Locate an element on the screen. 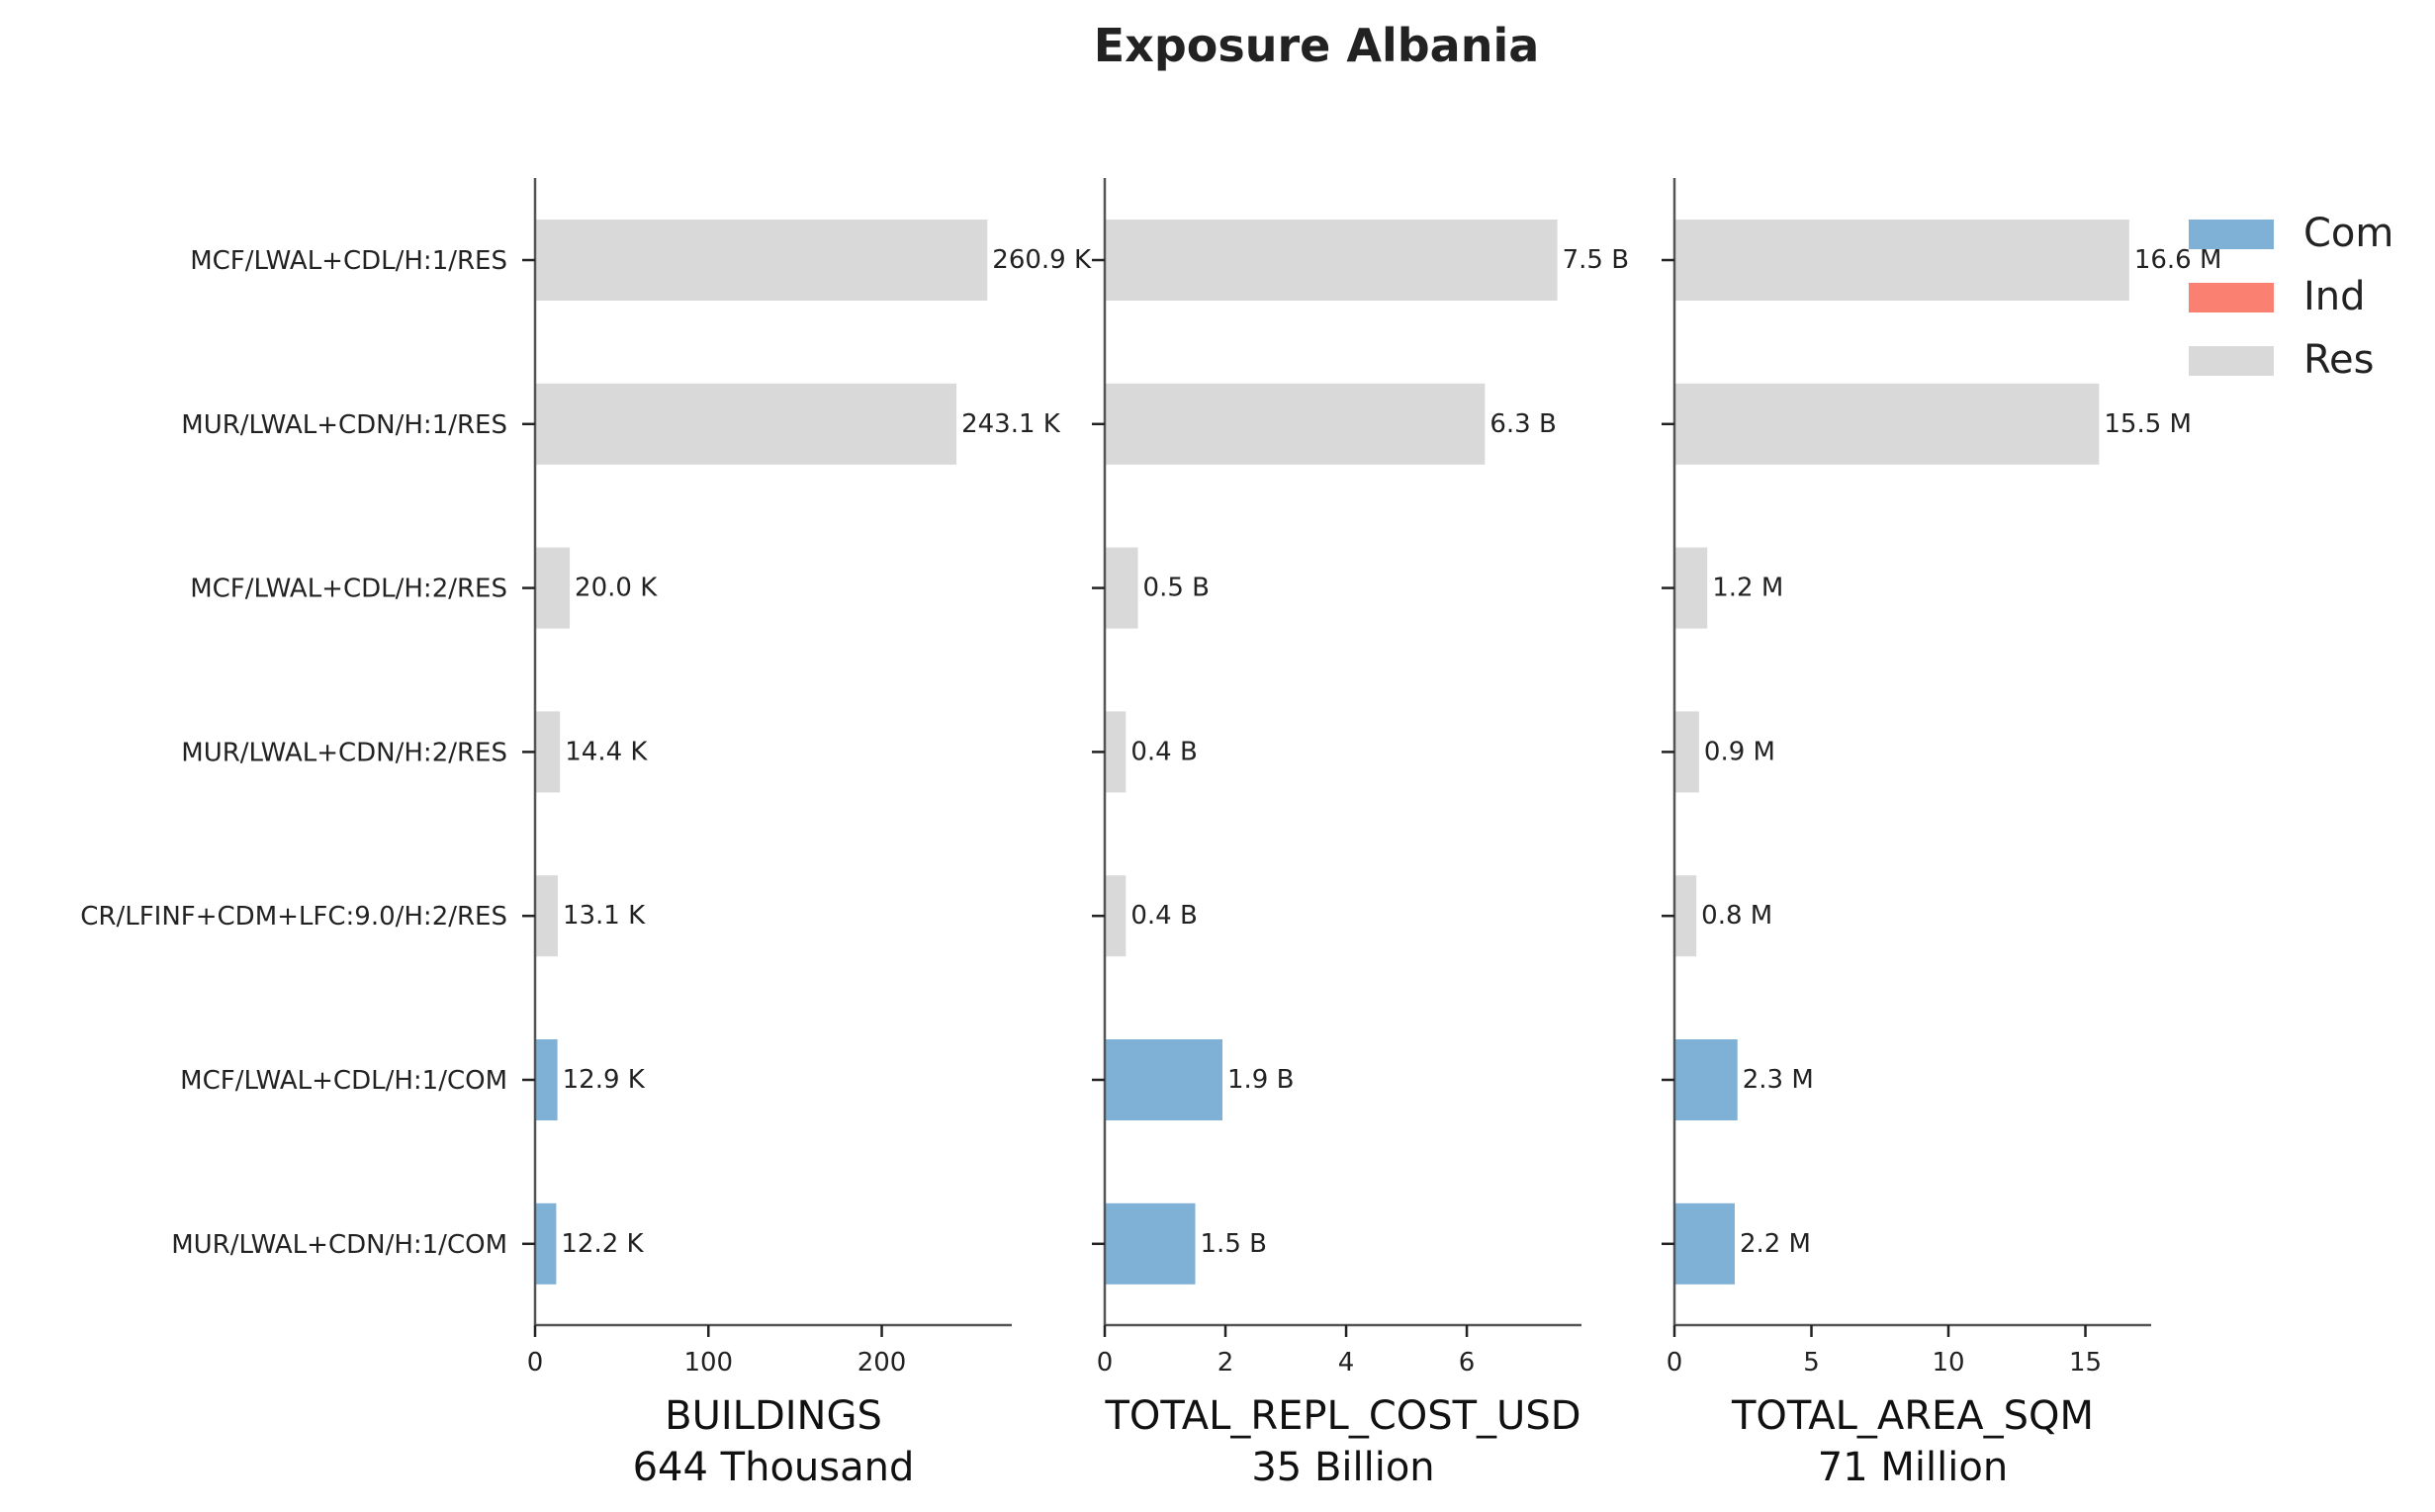 The height and width of the screenshot is (1512, 2435). x-tick-label: 10 is located at coordinates (1948, 1363).